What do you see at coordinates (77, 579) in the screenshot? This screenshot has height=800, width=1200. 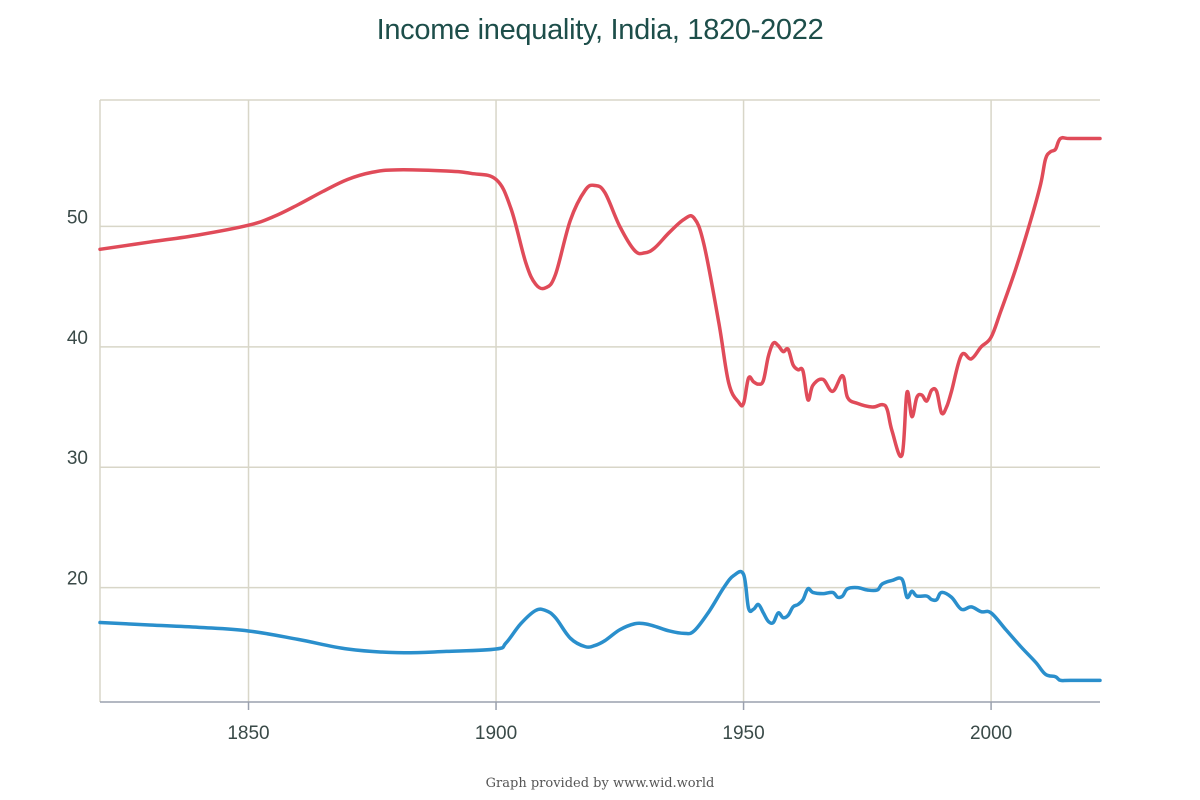 I see `y-tick-label-20: 20` at bounding box center [77, 579].